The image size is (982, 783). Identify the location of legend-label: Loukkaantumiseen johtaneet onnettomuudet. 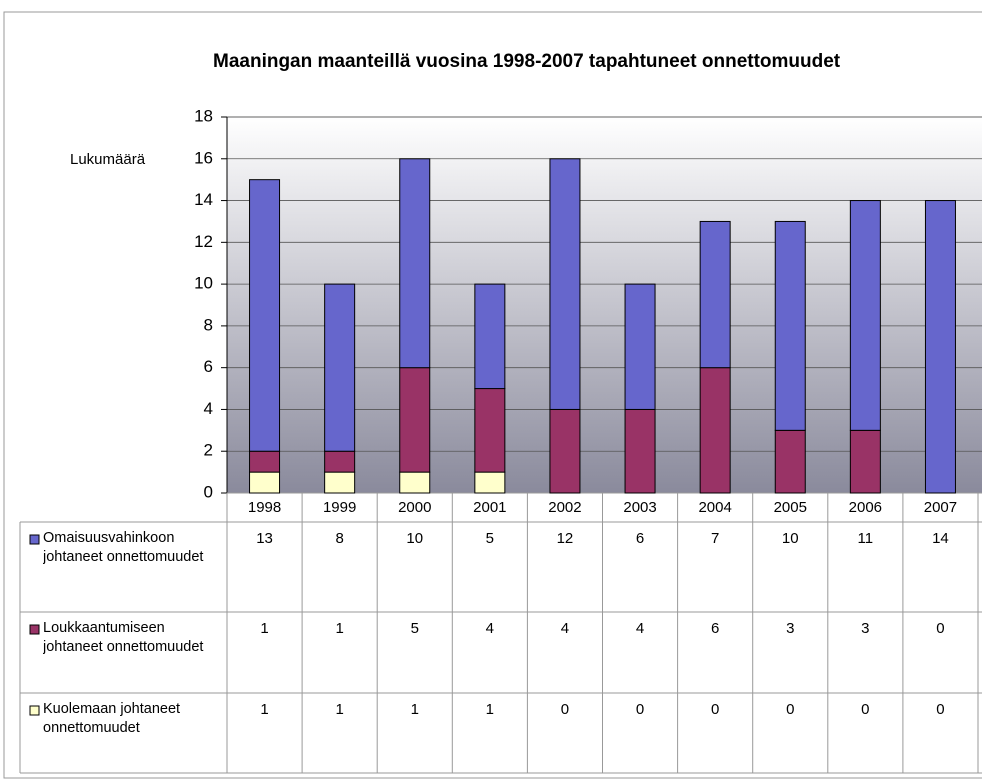
(123, 637).